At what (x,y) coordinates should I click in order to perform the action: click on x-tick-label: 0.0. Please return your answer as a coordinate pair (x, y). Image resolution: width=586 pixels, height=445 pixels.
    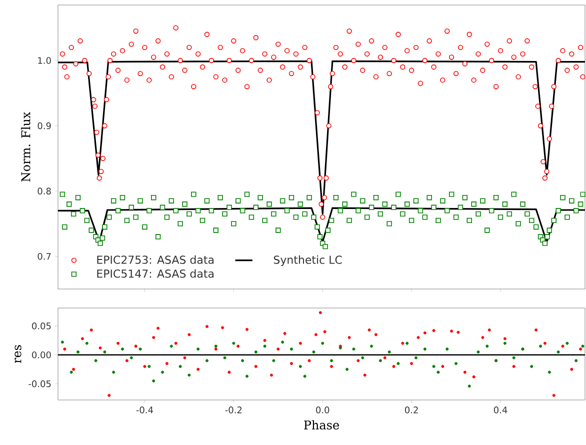
    Looking at the image, I should click on (323, 410).